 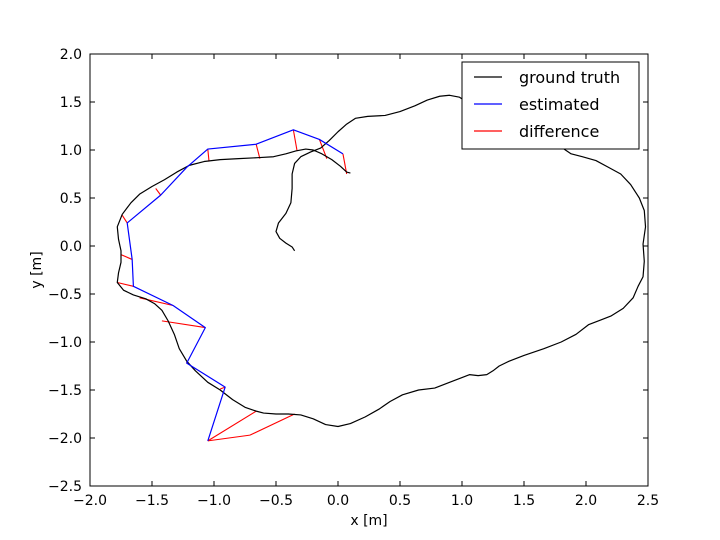 What do you see at coordinates (71, 103) in the screenshot?
I see `y-tick-label: 1.5` at bounding box center [71, 103].